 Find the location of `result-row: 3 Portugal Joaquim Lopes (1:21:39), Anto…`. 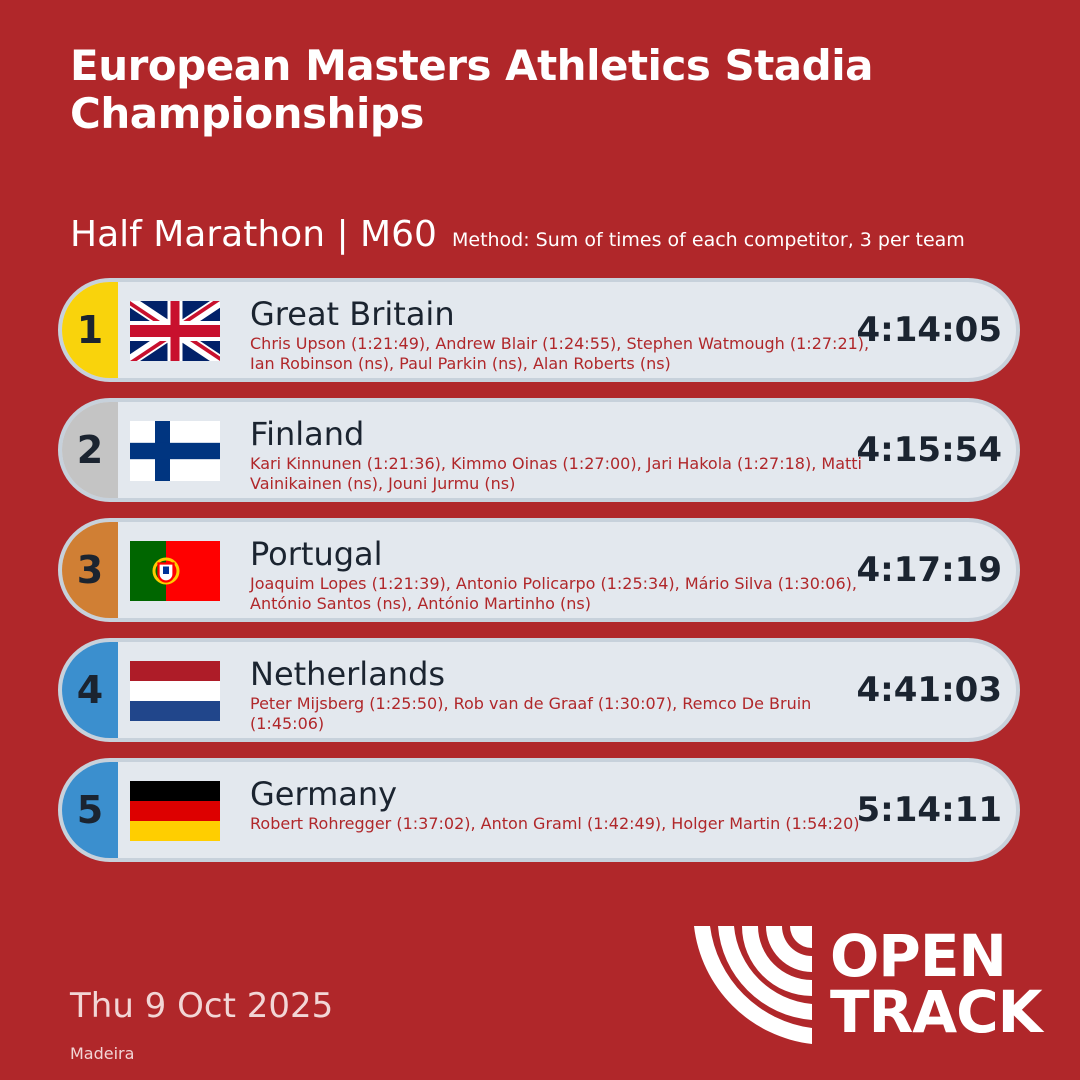

result-row: 3 Portugal Joaquim Lopes (1:21:39), Anto… is located at coordinates (539, 570).